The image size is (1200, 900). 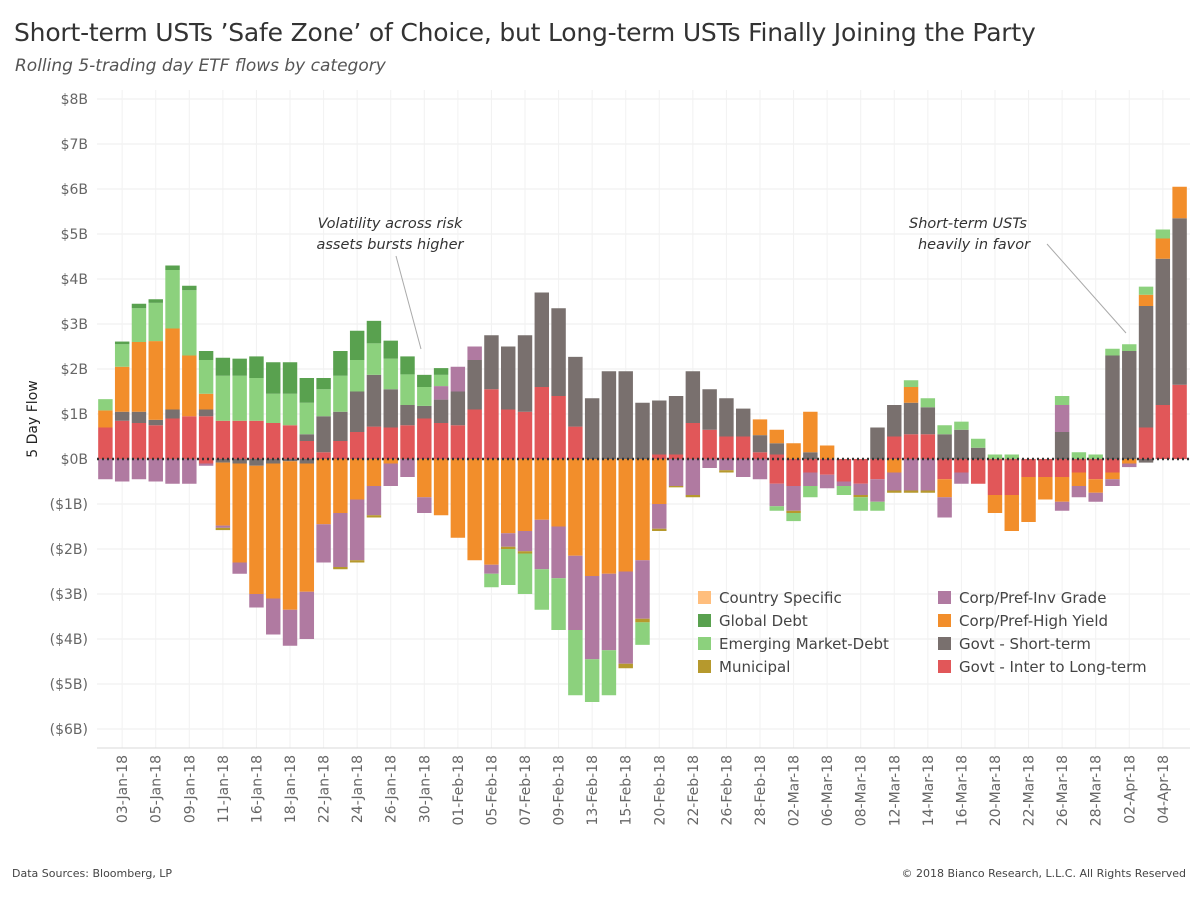 I want to click on x-tick-label: 26-Jan-18, so click(x=392, y=789).